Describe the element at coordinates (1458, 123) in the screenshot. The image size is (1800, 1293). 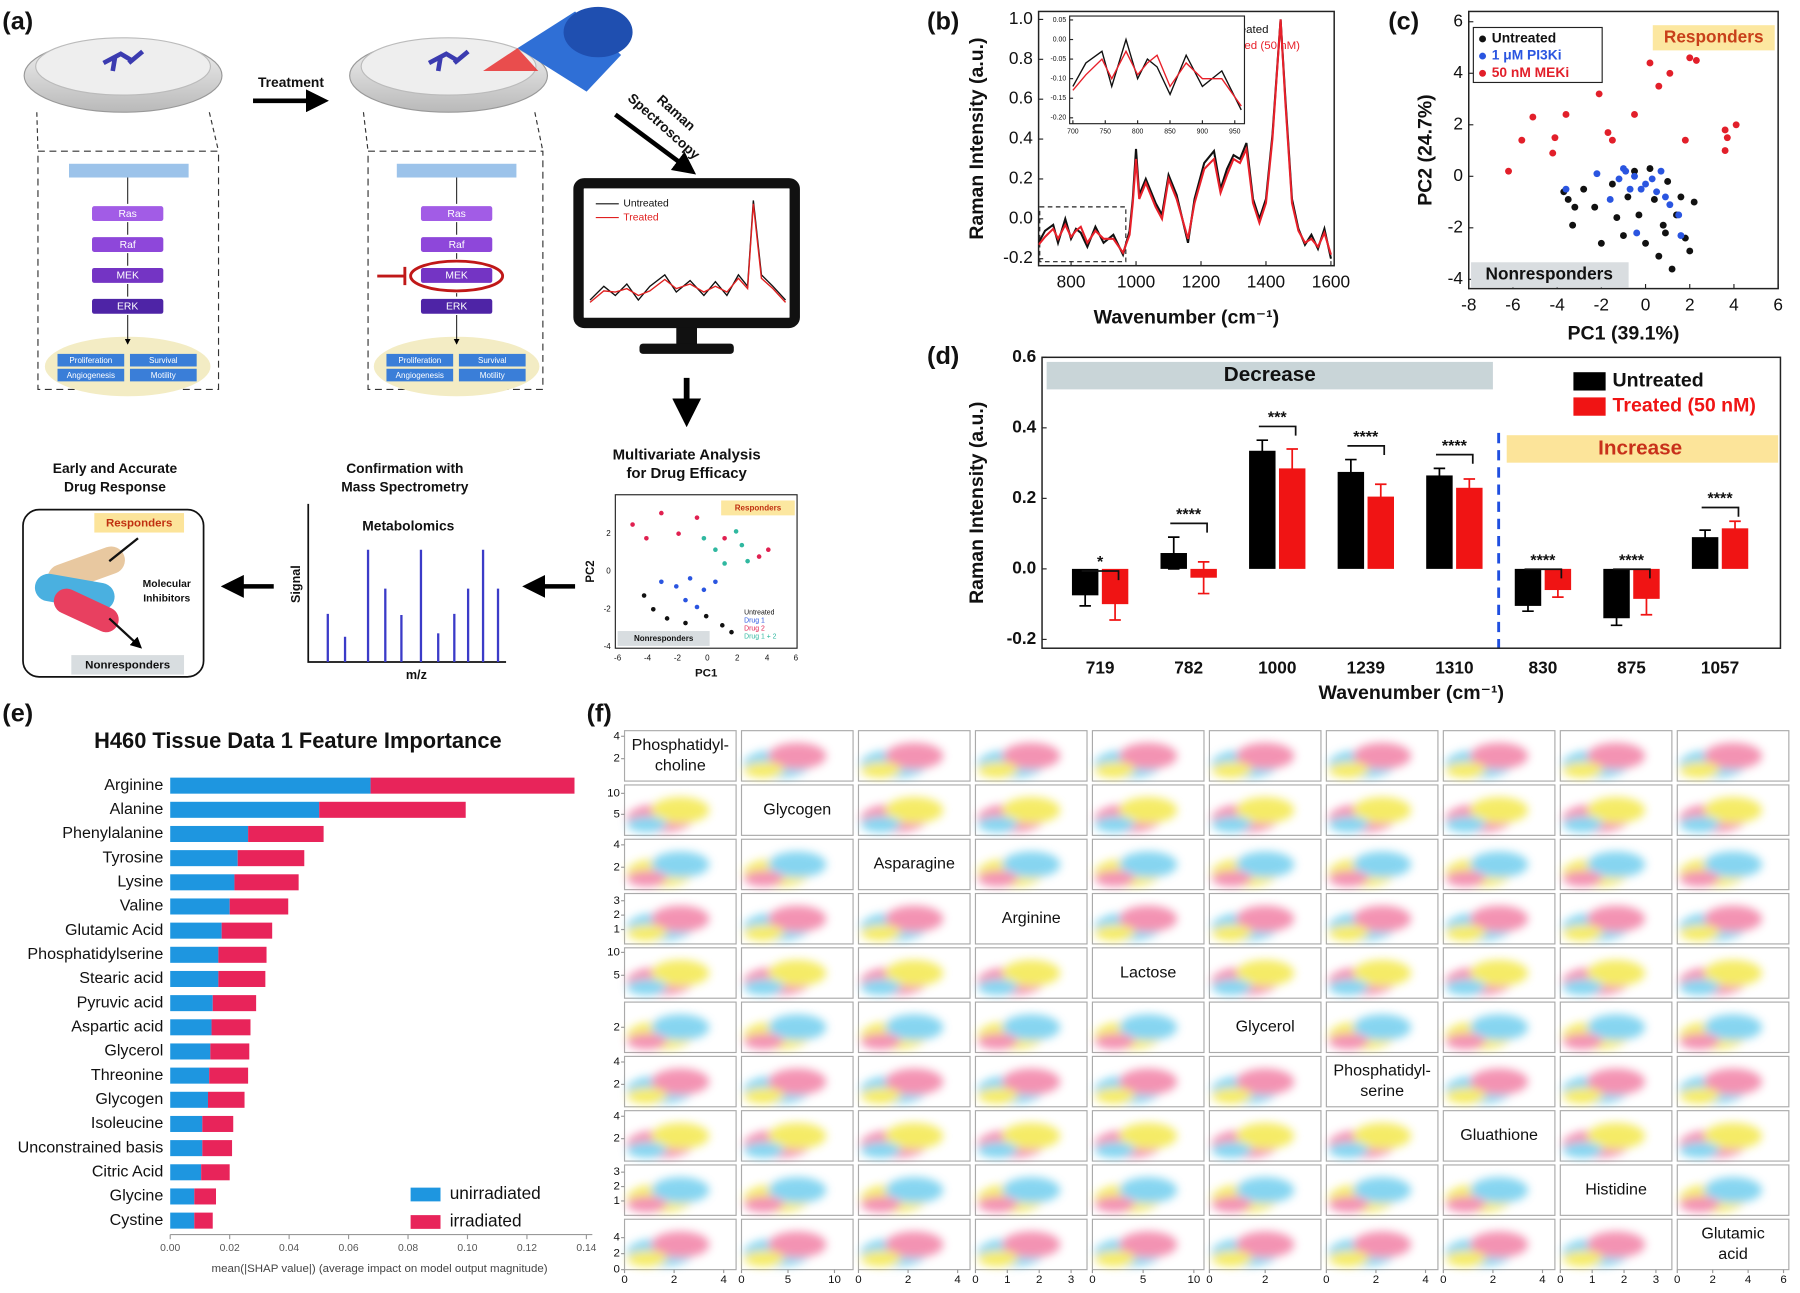
I see `y-tick-label: 2` at that location.